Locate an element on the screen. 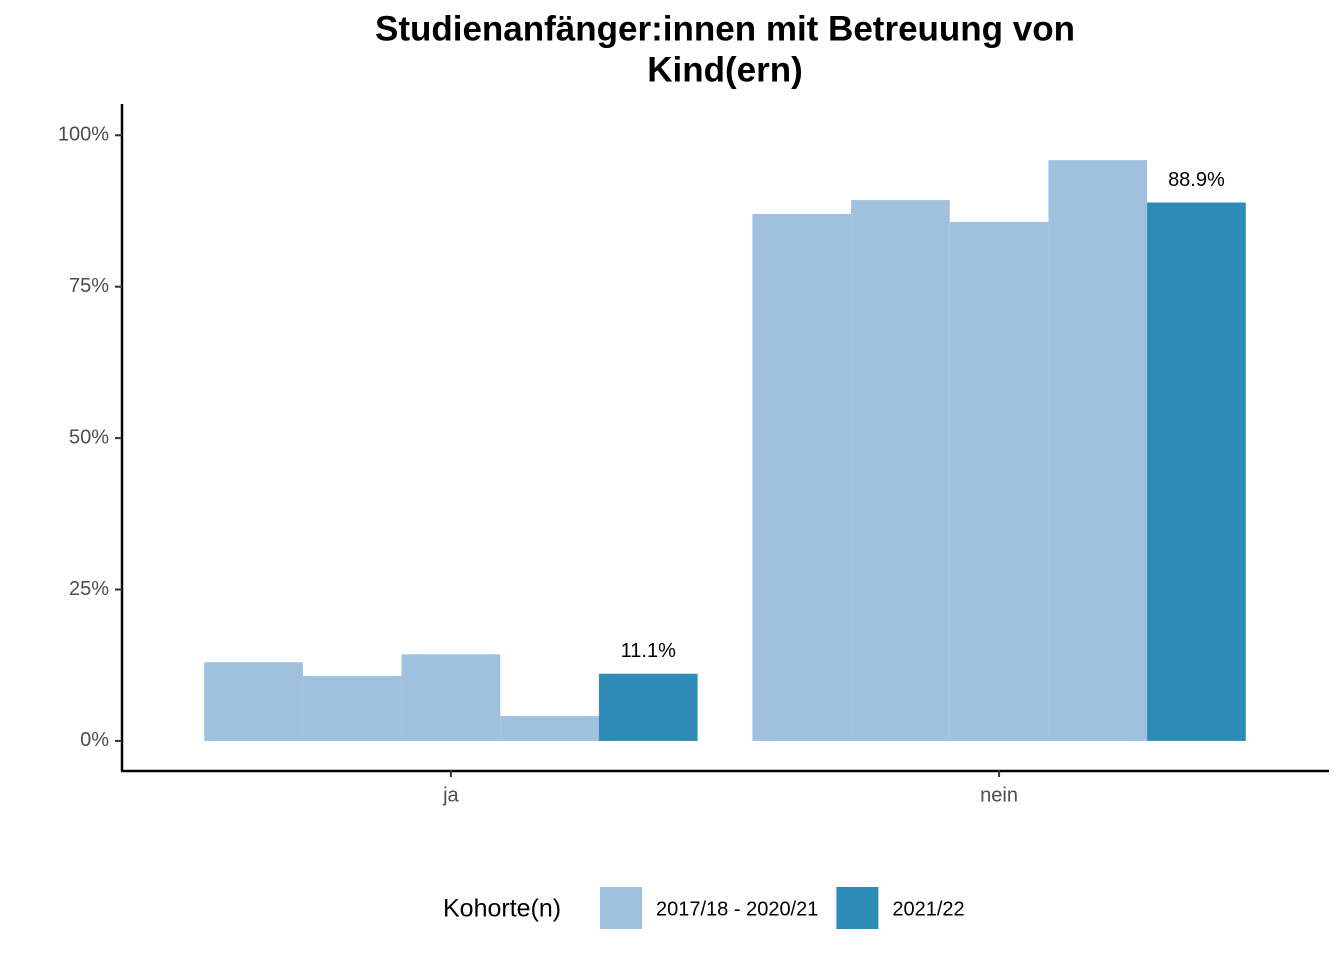 This screenshot has height=960, width=1344. chart-title: Kind(ern) is located at coordinates (725, 69).